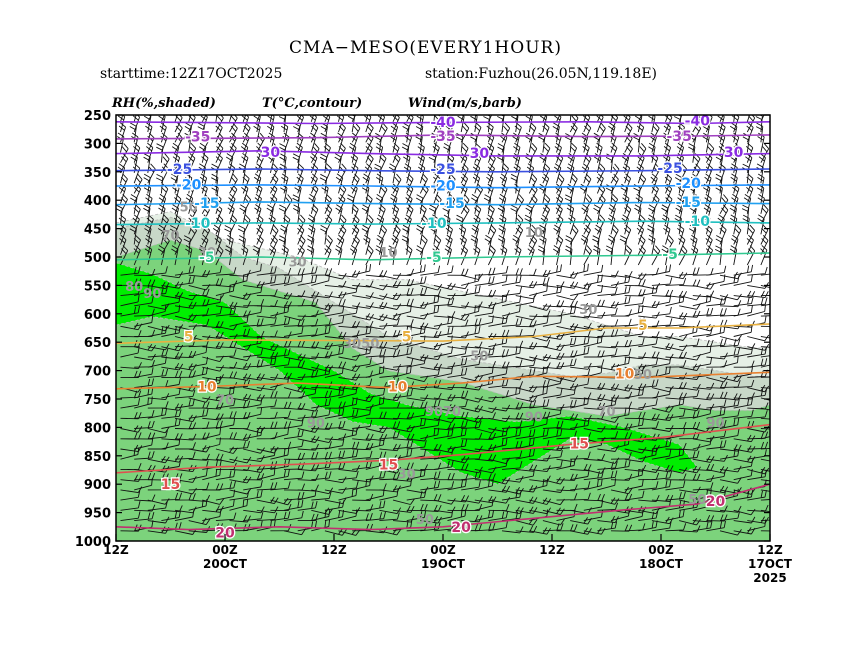 This screenshot has width=851, height=658. I want to click on x-tick-label: 19OCT, so click(443, 564).